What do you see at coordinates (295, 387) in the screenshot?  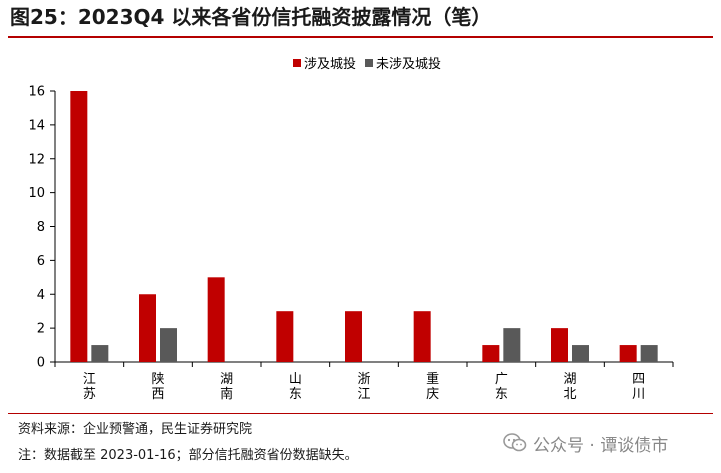 I see `x-tick-label: 山东` at bounding box center [295, 387].